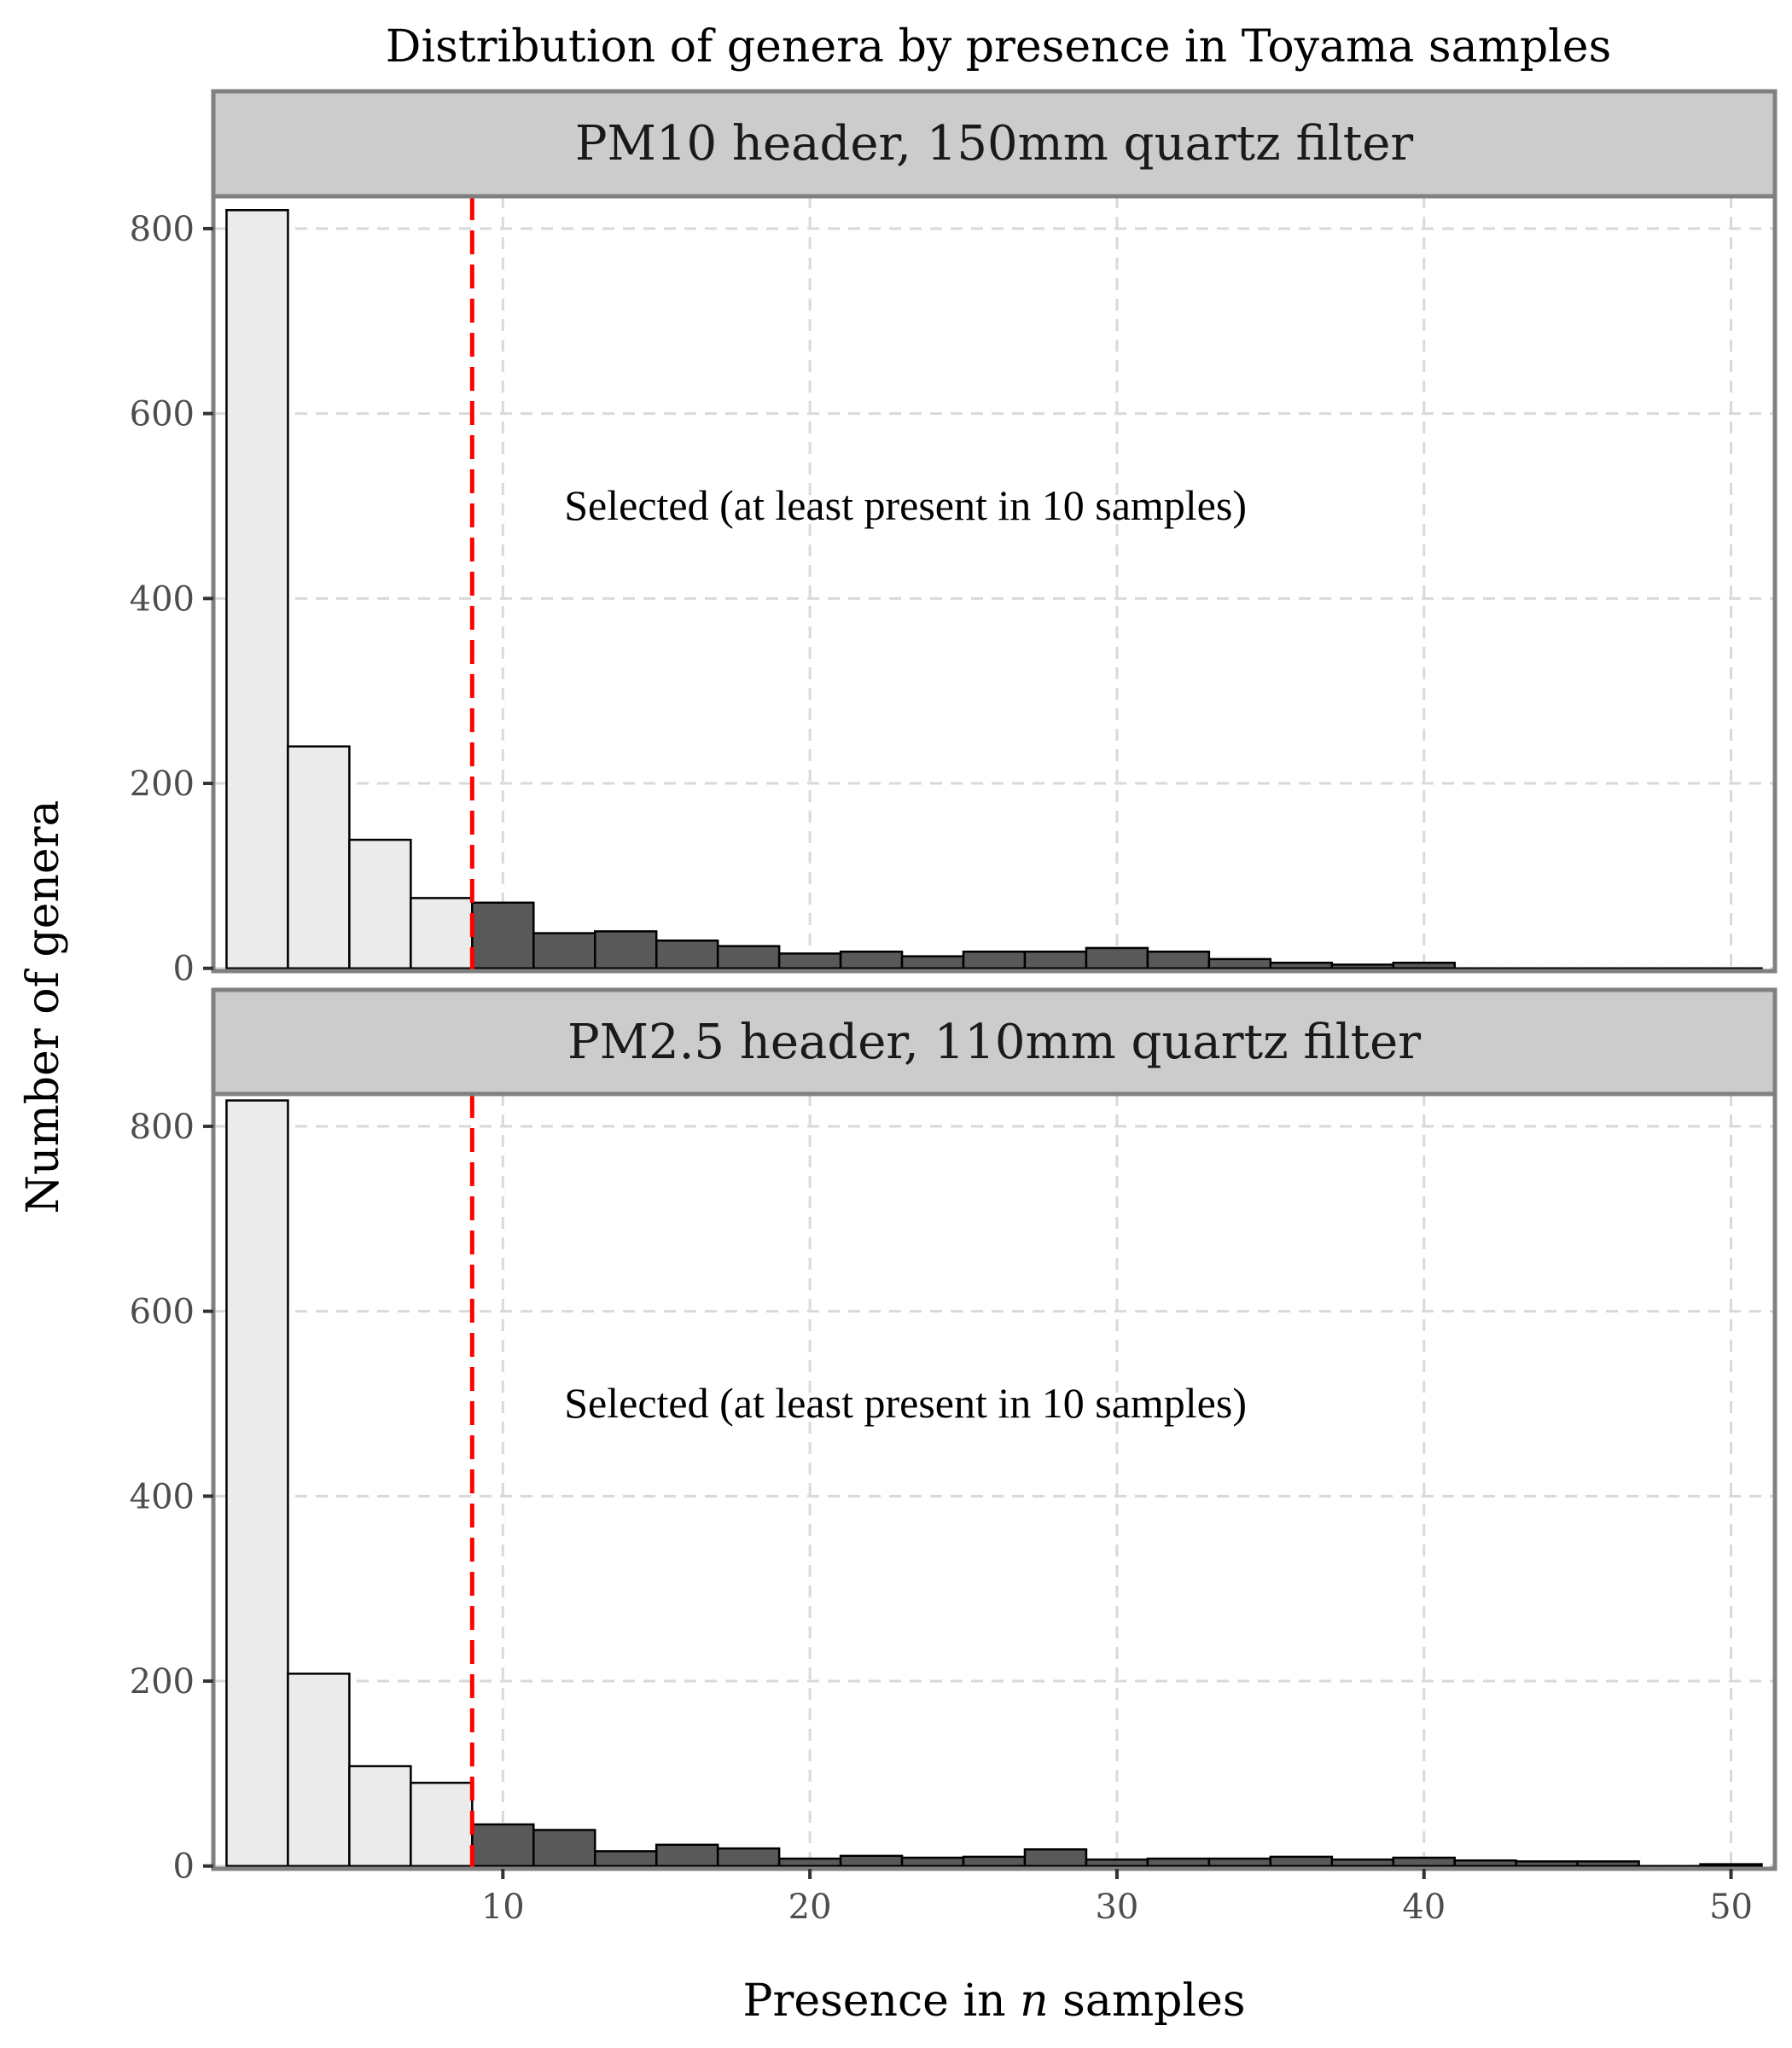  I want to click on facet-strip, so click(994, 144).